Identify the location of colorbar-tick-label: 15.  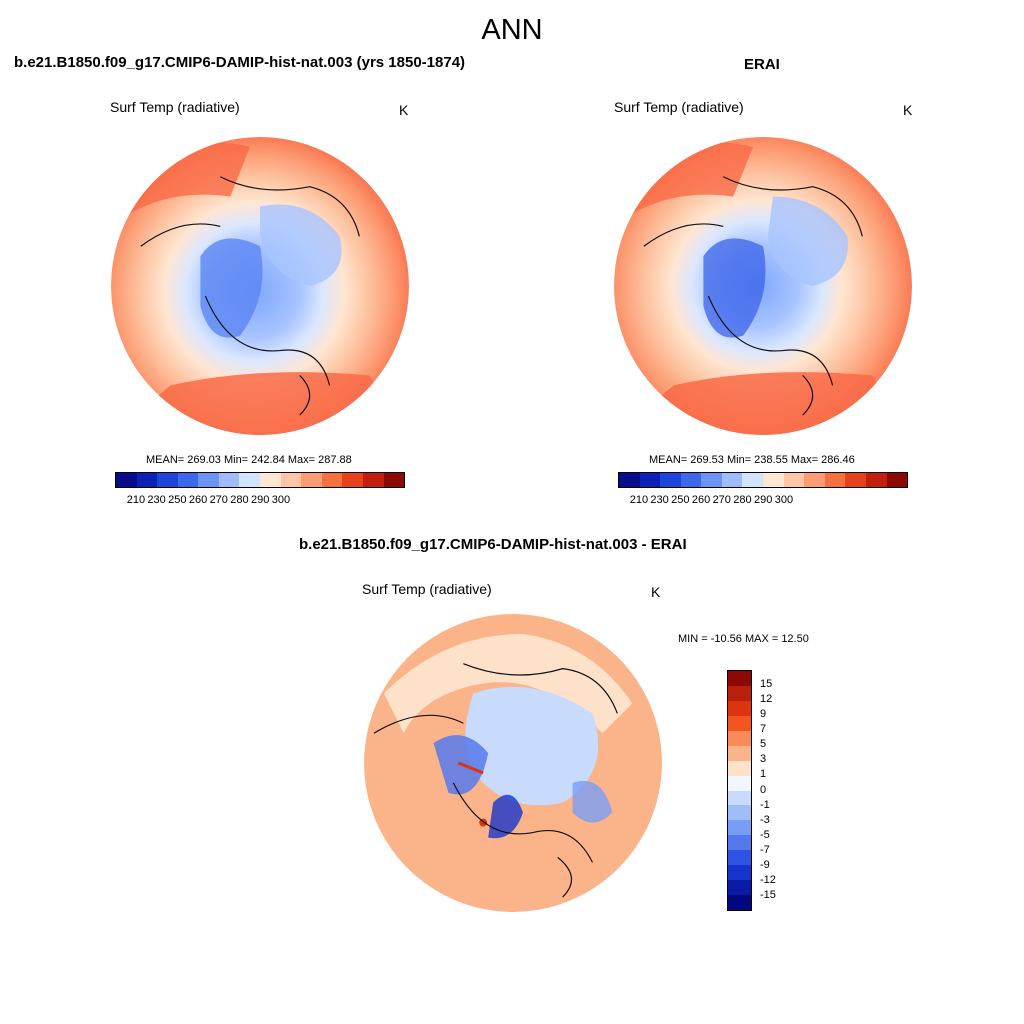
(766, 684).